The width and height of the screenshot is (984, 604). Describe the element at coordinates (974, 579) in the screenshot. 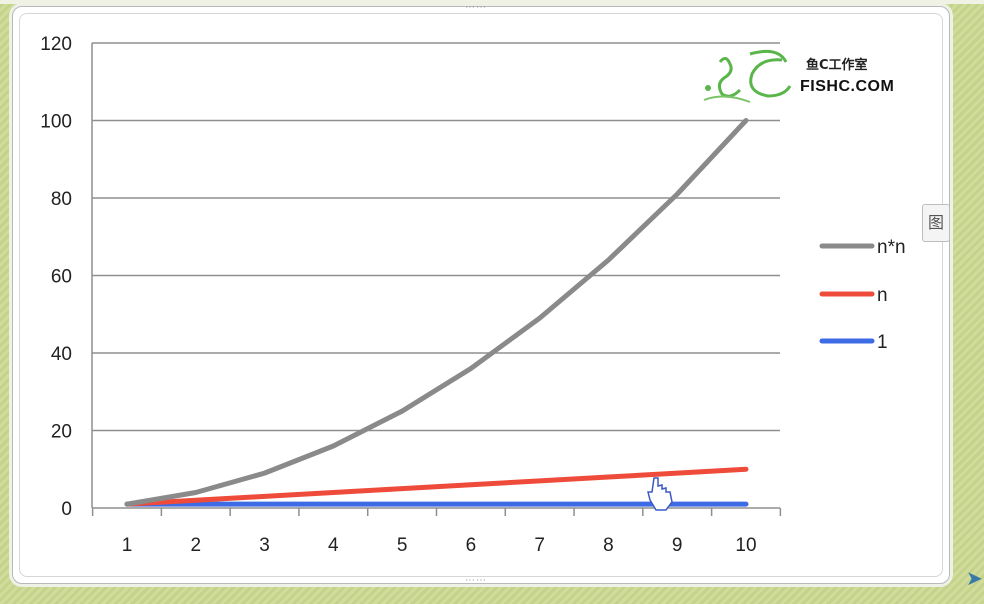

I see `corner-arrow-icon: ➤` at that location.